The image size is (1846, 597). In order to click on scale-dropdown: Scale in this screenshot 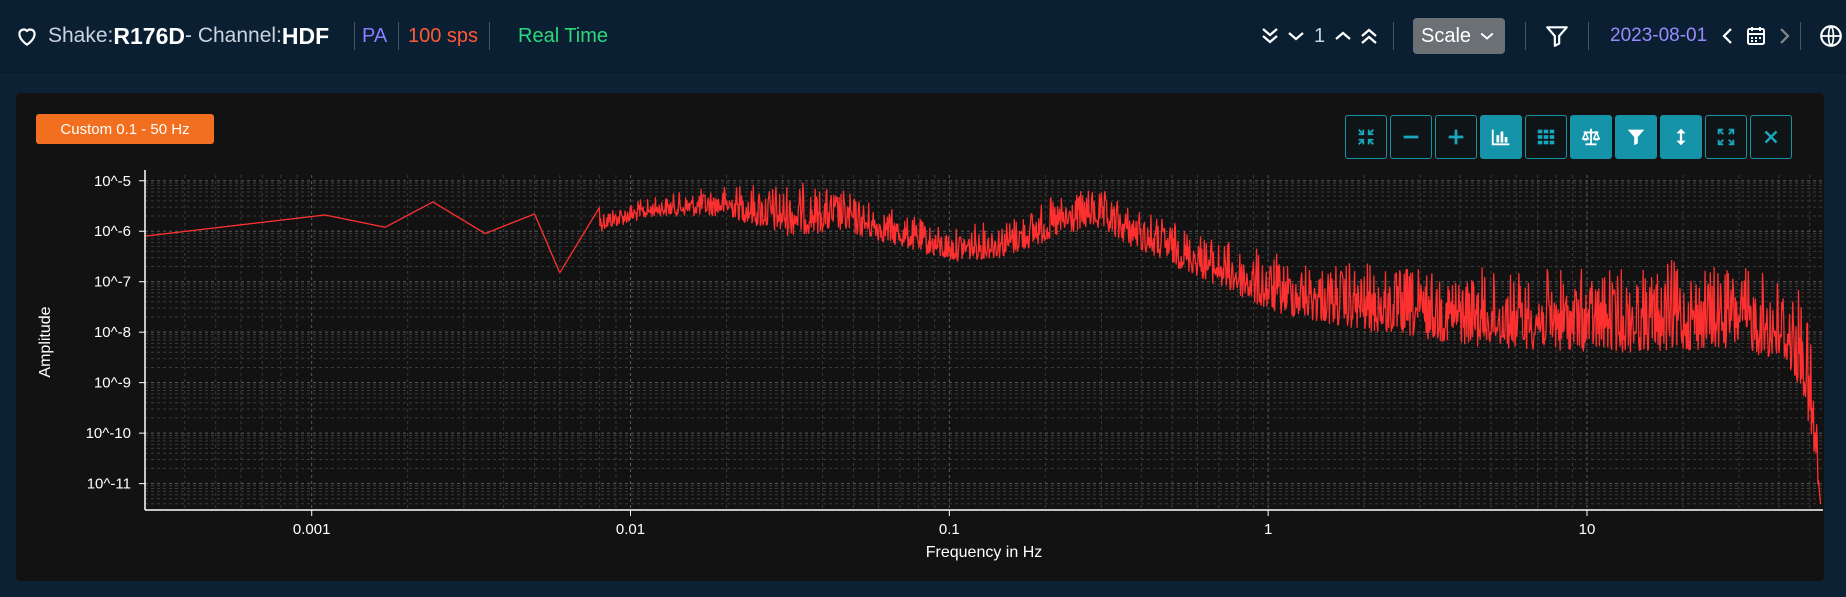, I will do `click(1459, 36)`.